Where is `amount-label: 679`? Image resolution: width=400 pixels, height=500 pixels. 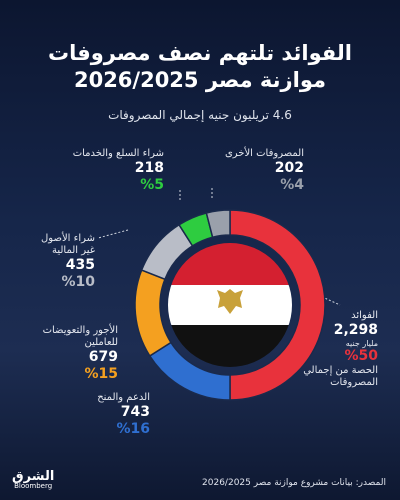 amount-label: 679 is located at coordinates (103, 357).